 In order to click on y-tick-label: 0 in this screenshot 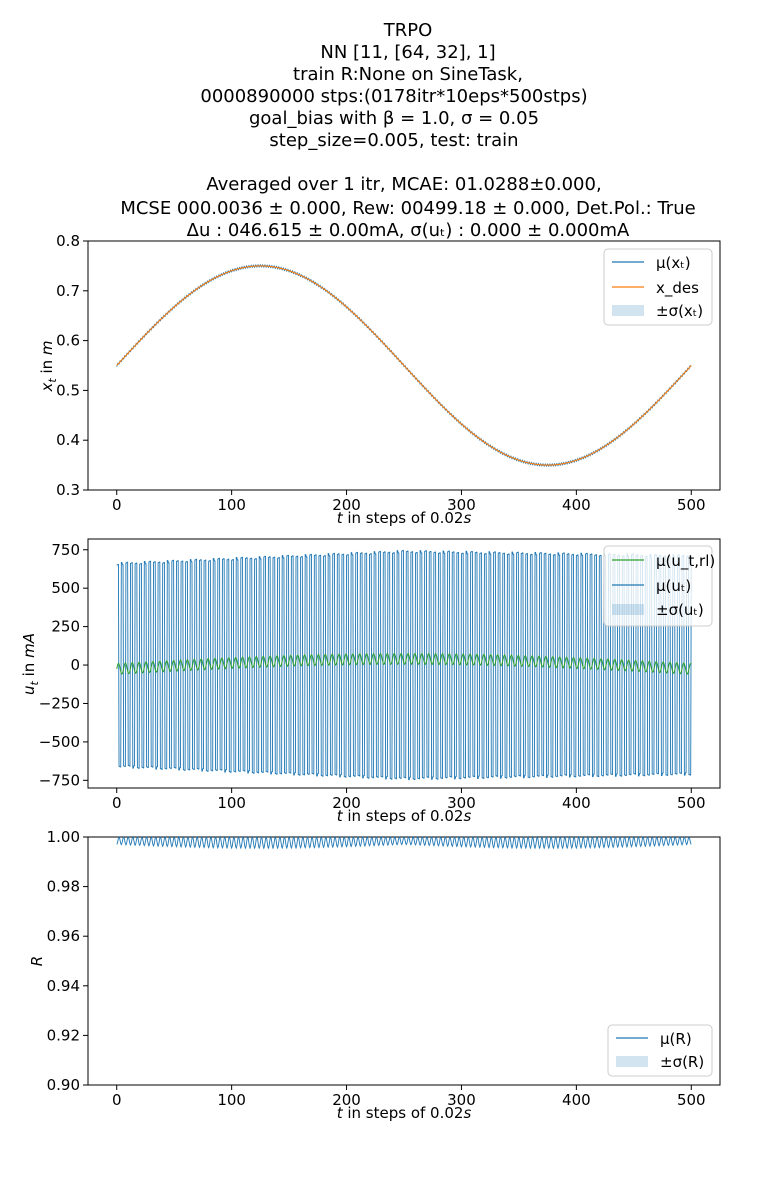, I will do `click(75, 665)`.